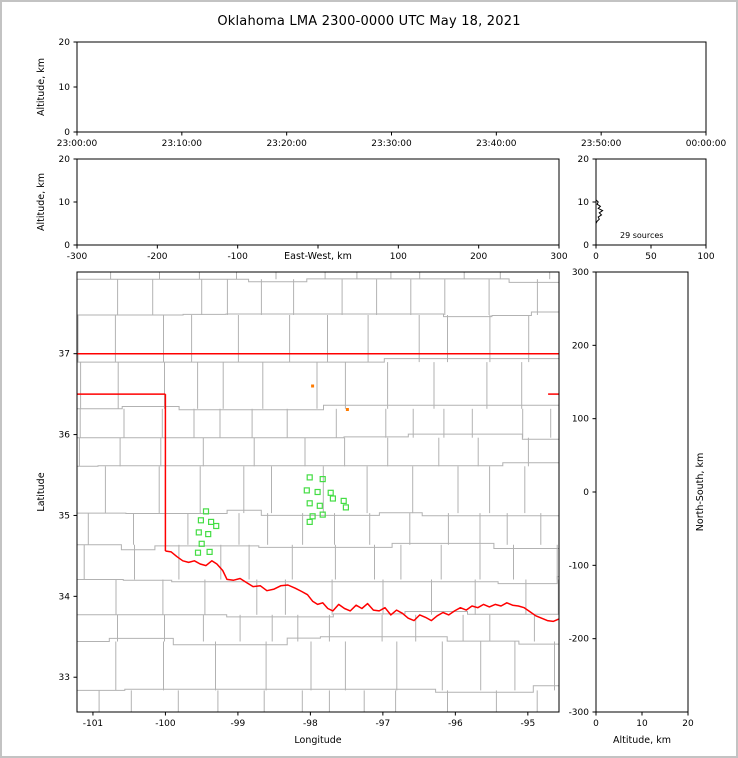 Image resolution: width=738 pixels, height=758 pixels. I want to click on panel-altitude-histogram: 29 sources, so click(629, 219).